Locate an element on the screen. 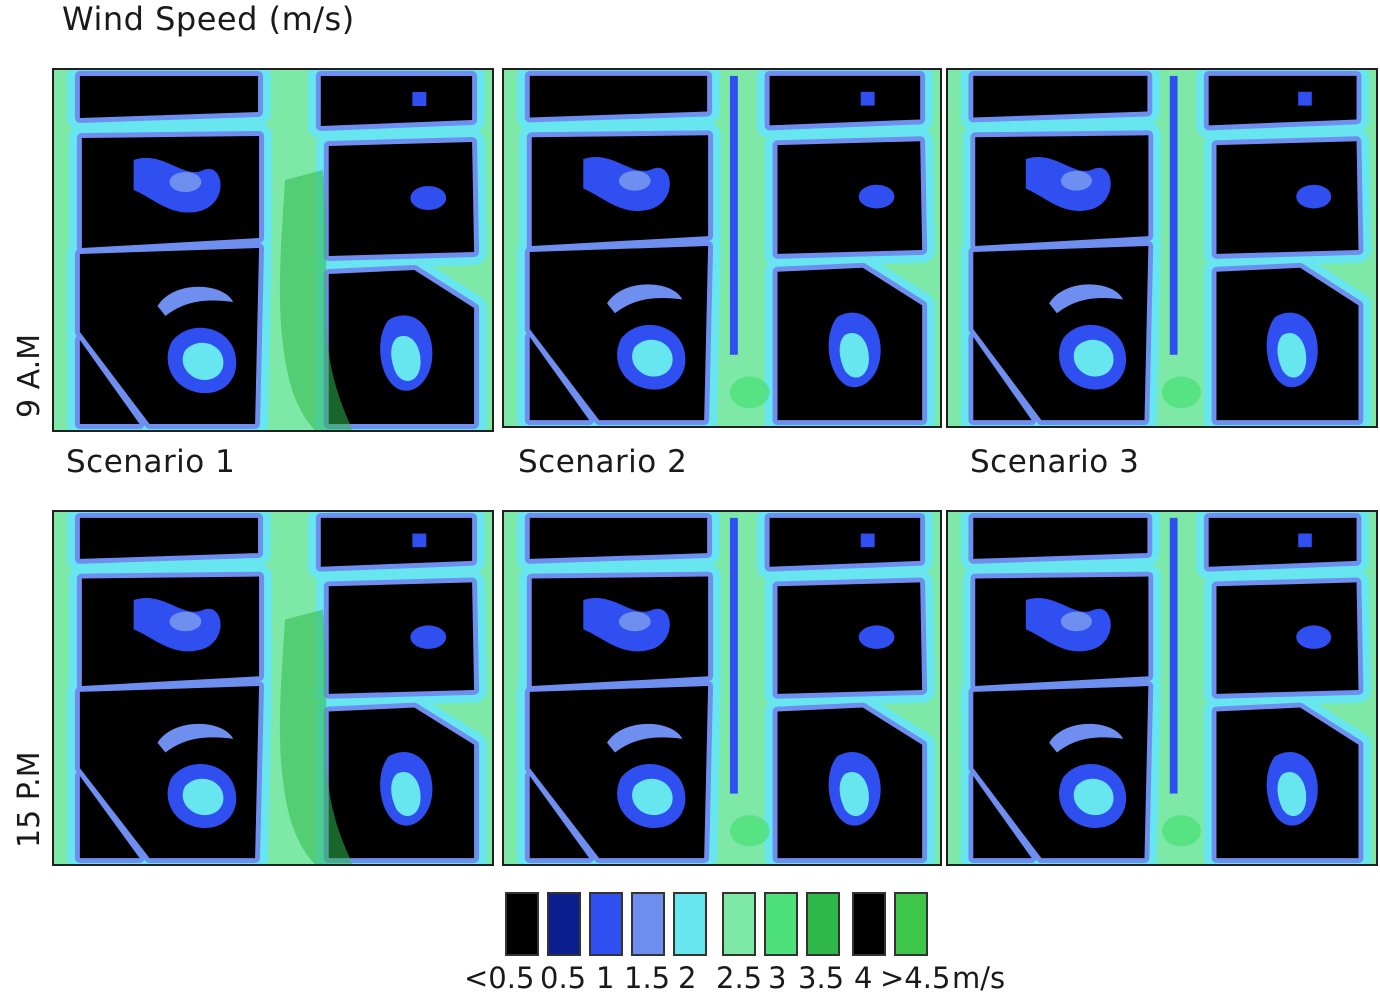  figure-title: Wind Speed (m/s) is located at coordinates (208, 19).